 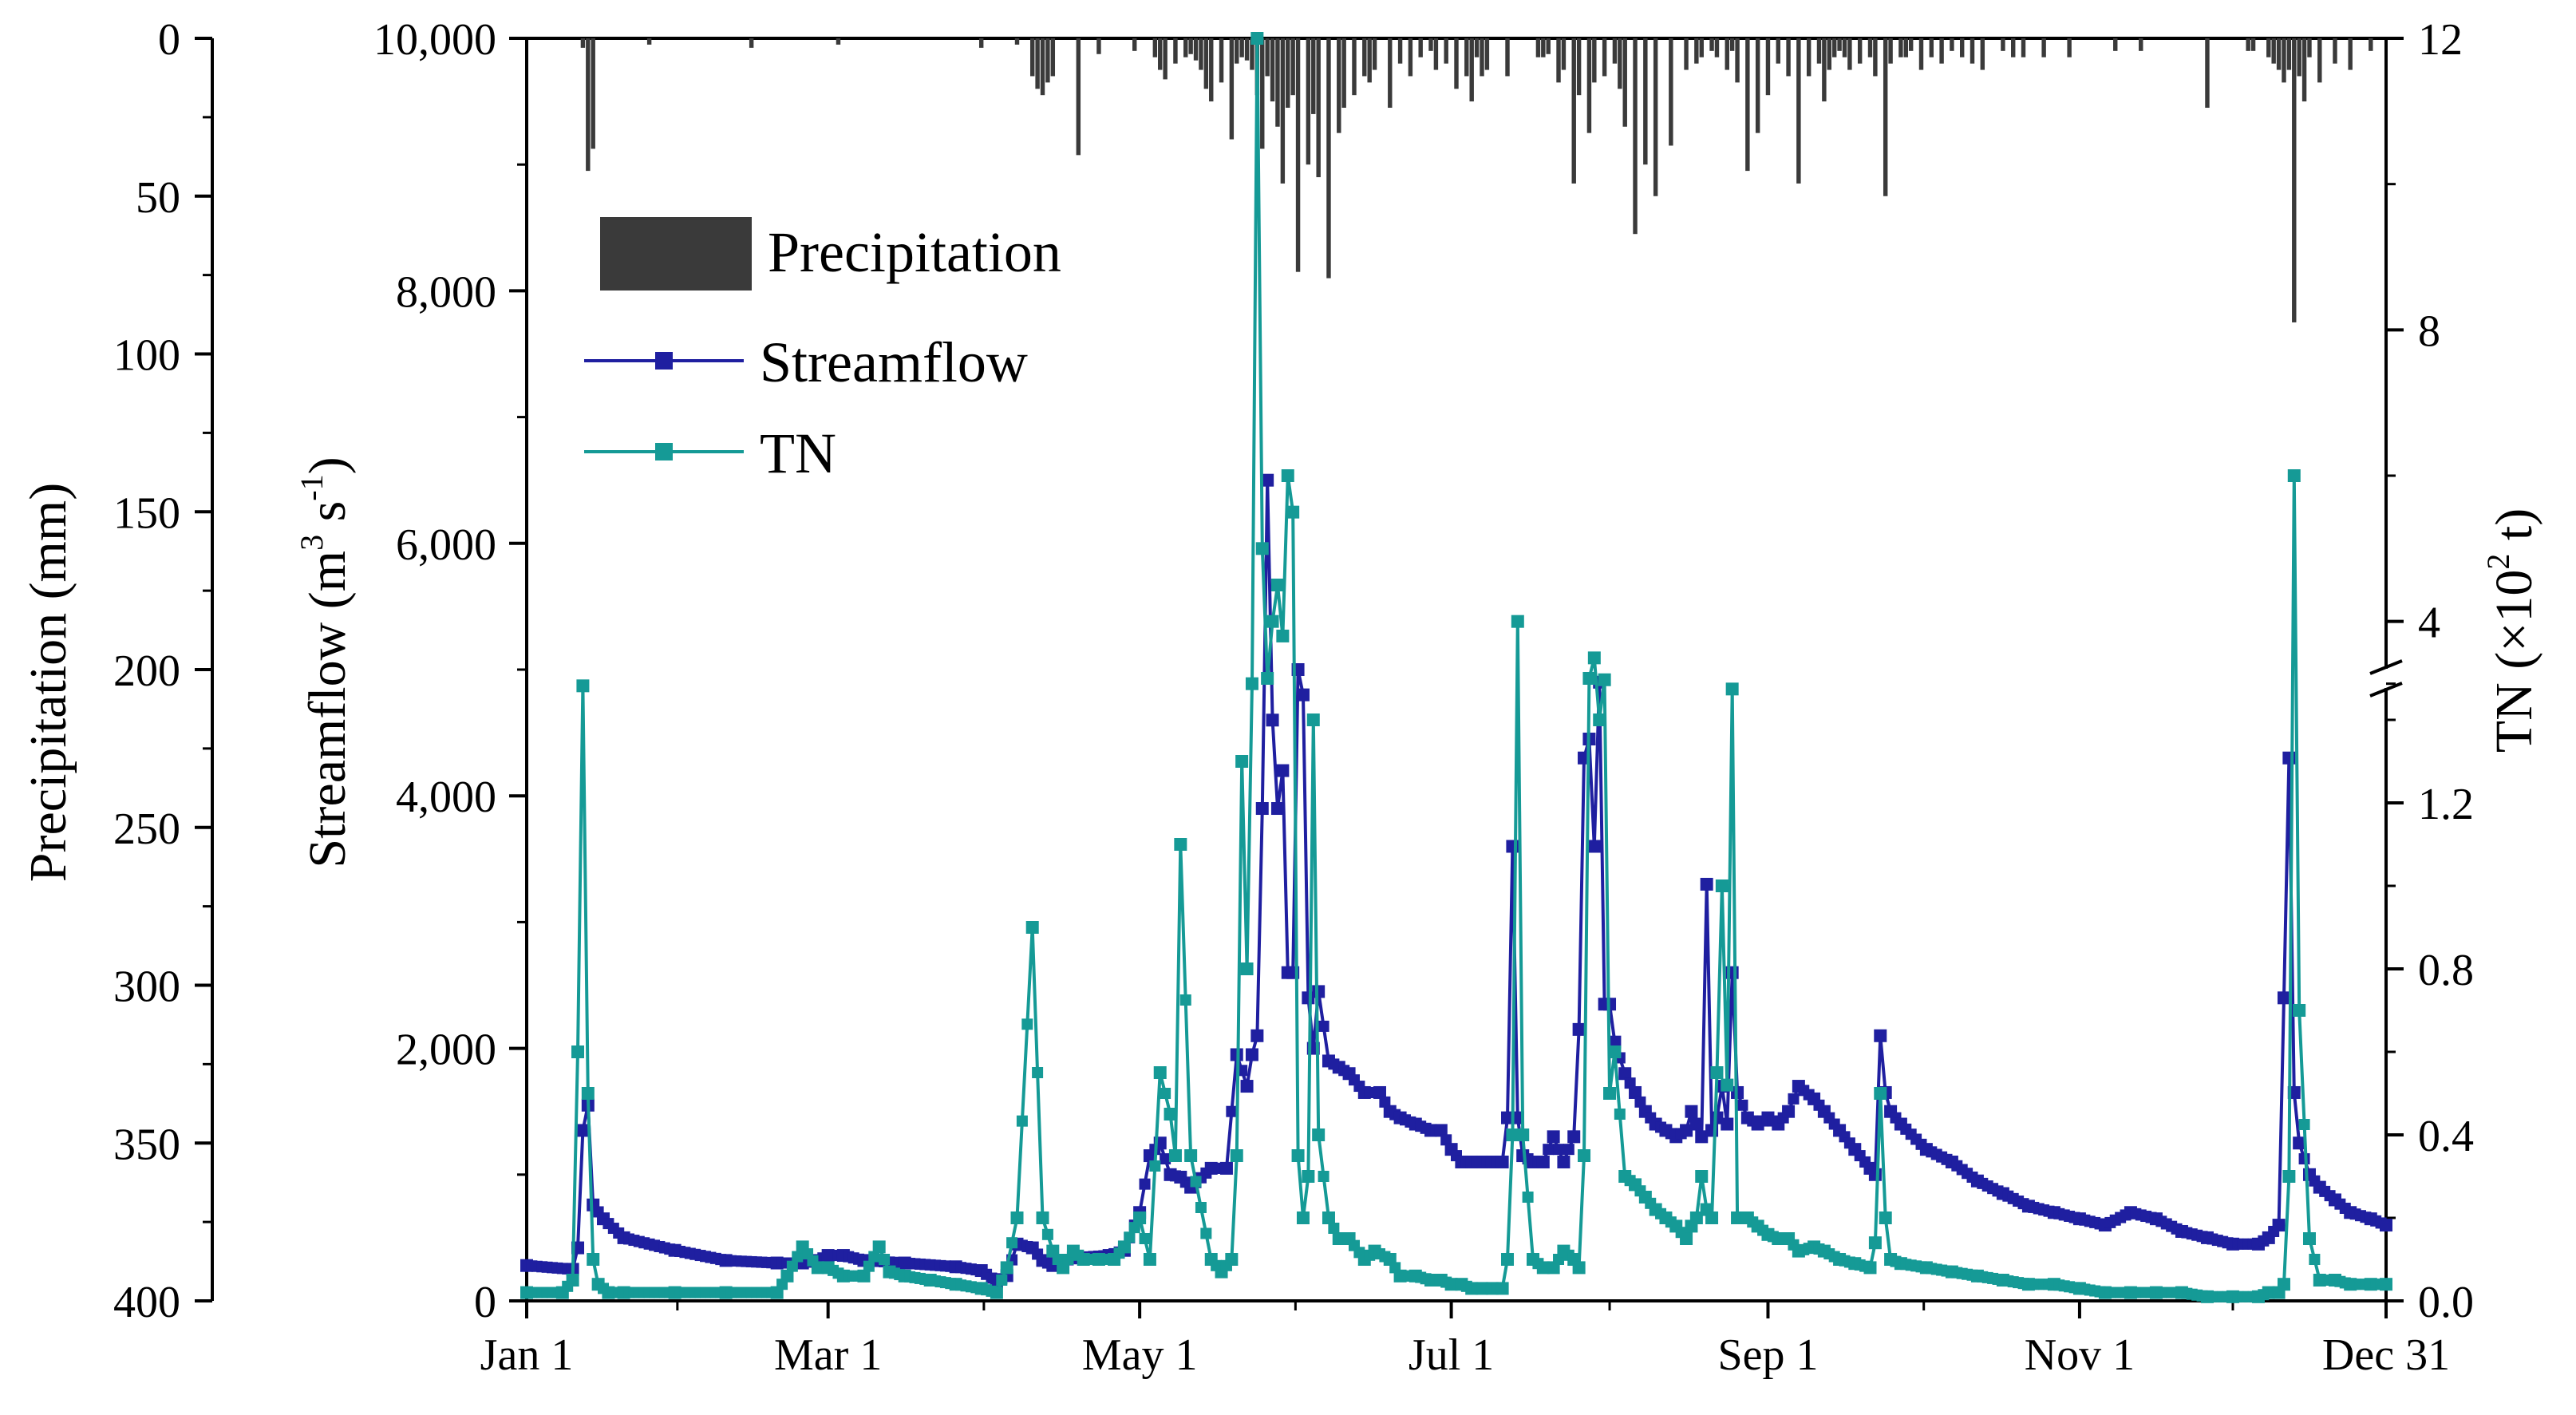 I want to click on precipitation-tick-label: 350, so click(x=146, y=1144).